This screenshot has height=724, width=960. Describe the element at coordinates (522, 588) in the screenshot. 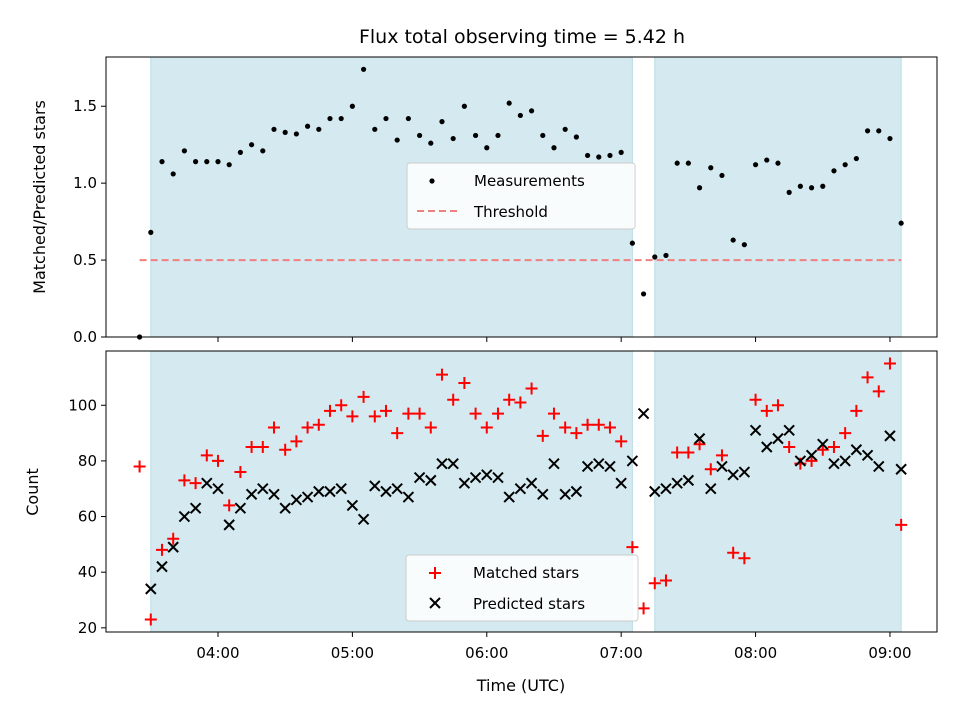

I see `count-panel-legend: Matched stars Predicted stars` at that location.